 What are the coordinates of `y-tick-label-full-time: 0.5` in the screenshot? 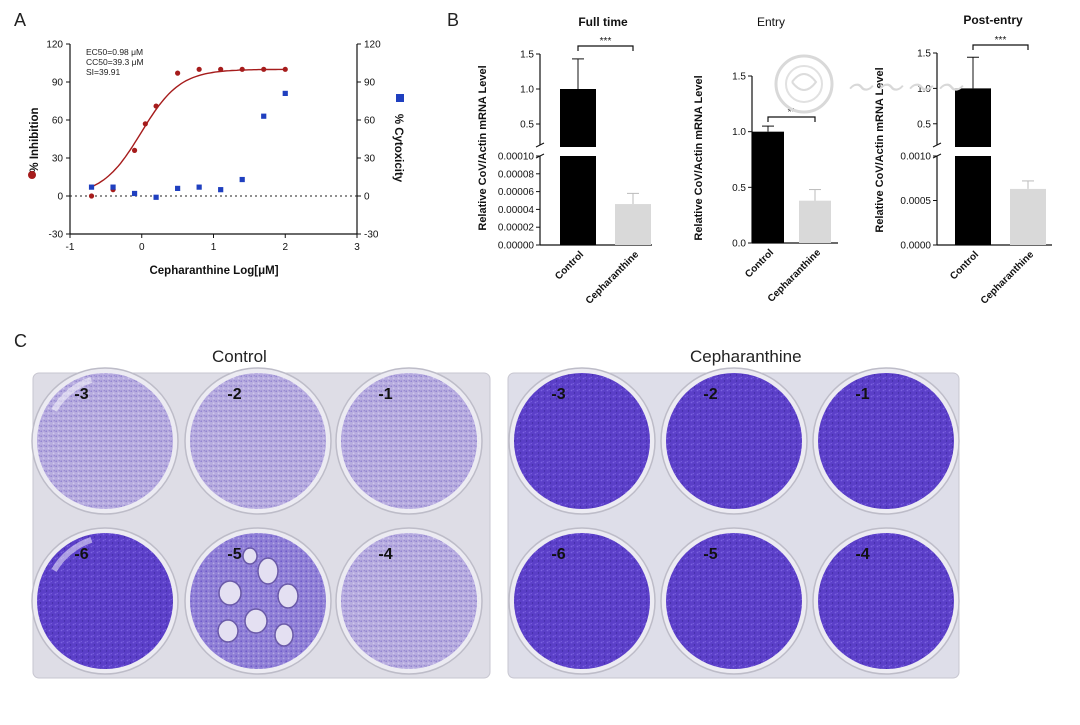 It's located at (527, 125).